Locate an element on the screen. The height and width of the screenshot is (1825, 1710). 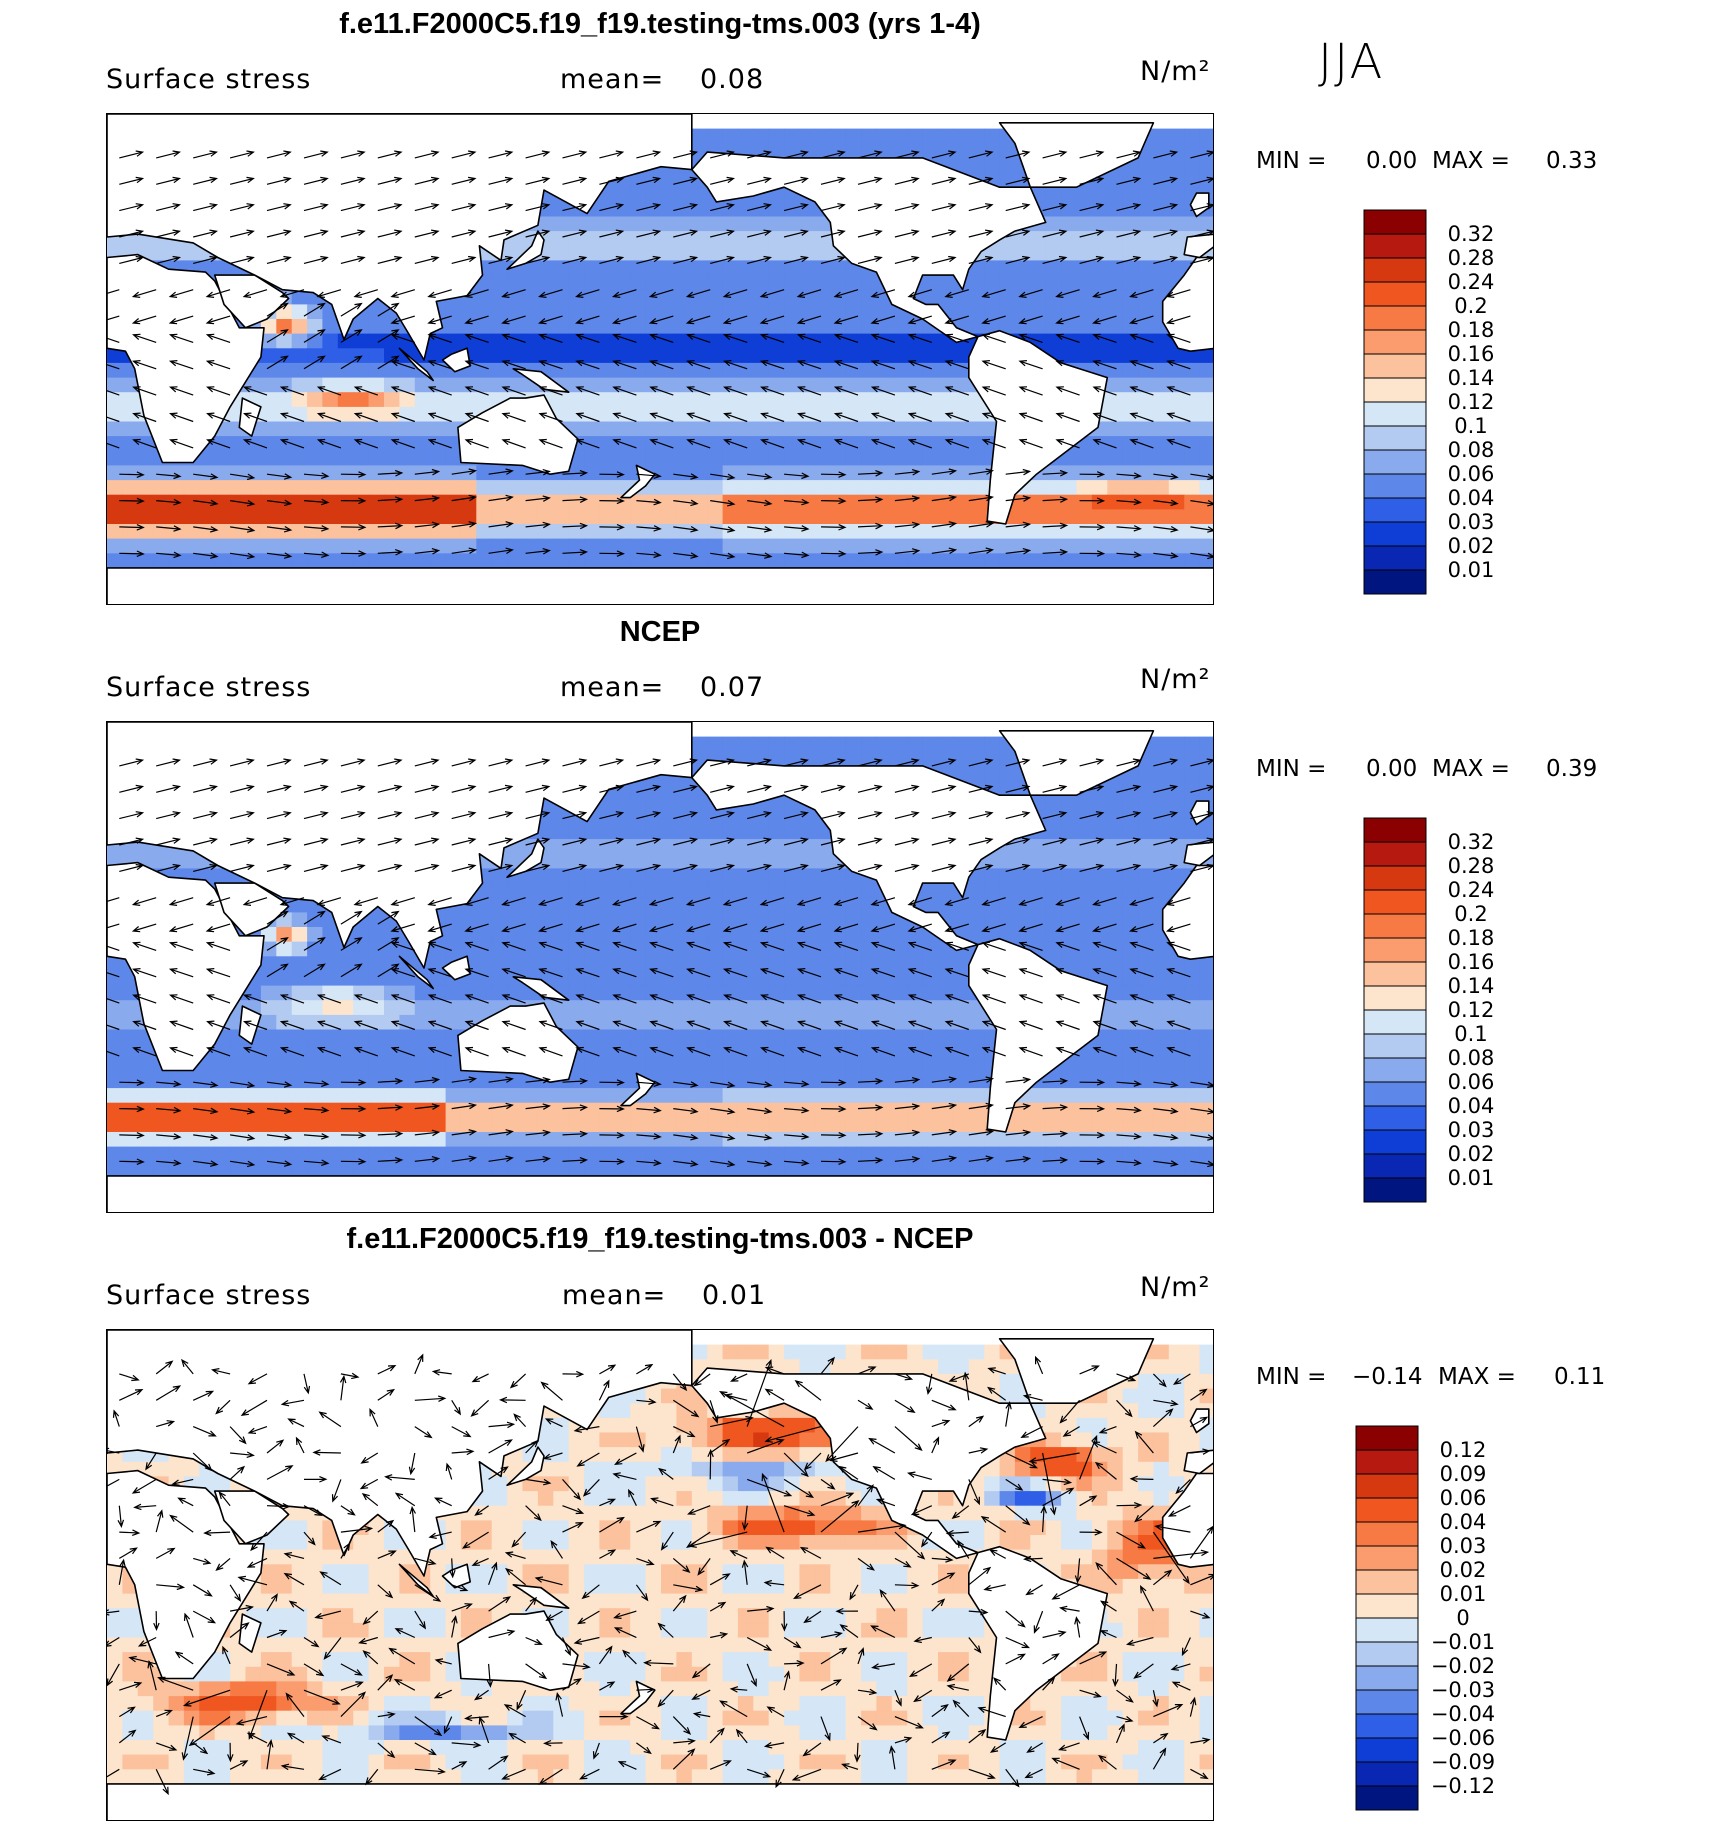
colorbar-tick-label: 0.03 is located at coordinates (1471, 522).